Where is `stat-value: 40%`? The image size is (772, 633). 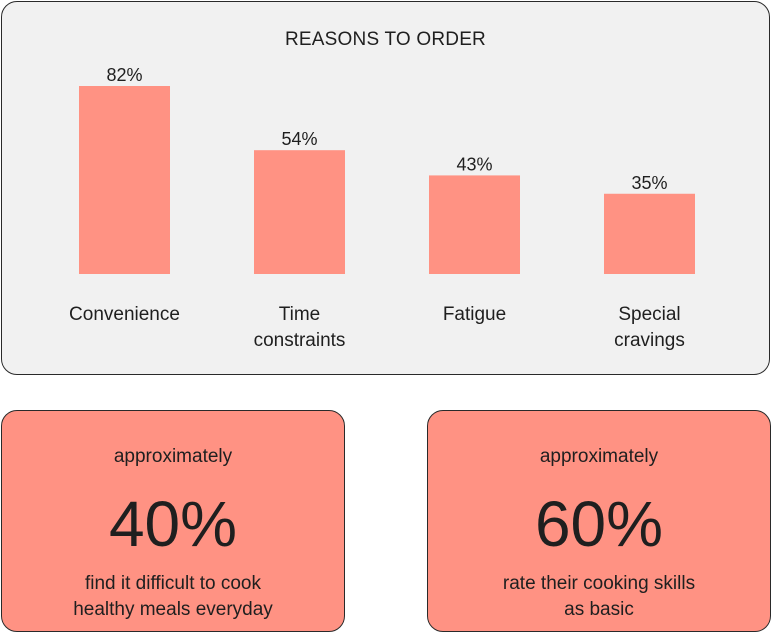 stat-value: 40% is located at coordinates (173, 524).